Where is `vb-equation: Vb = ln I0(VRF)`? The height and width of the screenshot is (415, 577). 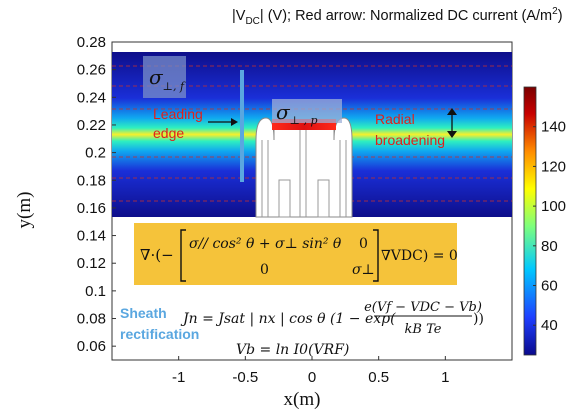
vb-equation: Vb = ln I0(VRF) is located at coordinates (292, 350).